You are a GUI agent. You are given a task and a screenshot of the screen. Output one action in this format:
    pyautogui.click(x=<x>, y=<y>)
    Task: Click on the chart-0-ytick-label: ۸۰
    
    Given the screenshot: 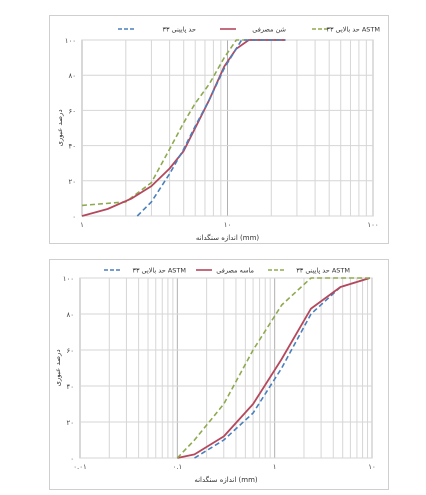 What is the action you would take?
    pyautogui.click(x=72, y=76)
    